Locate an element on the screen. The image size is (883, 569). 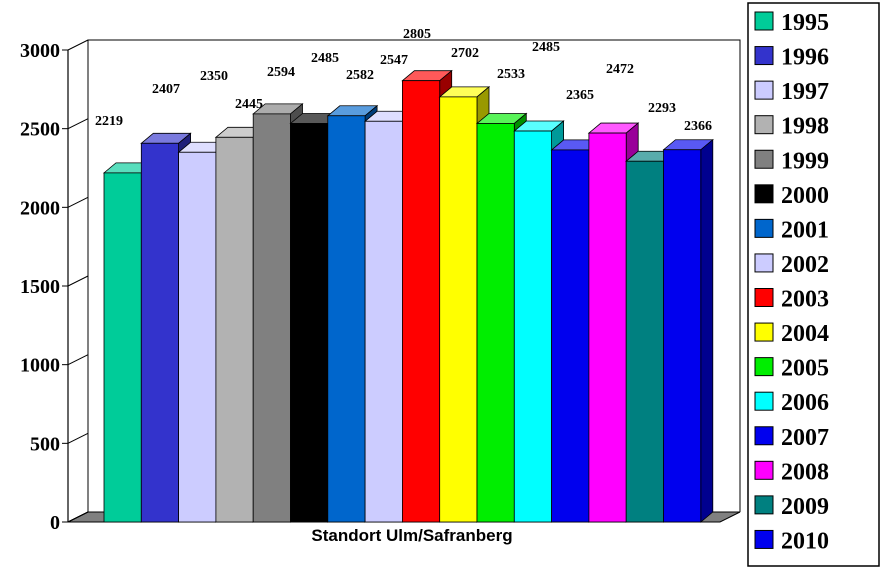
y-tick-label: 2500 is located at coordinates (40, 130).